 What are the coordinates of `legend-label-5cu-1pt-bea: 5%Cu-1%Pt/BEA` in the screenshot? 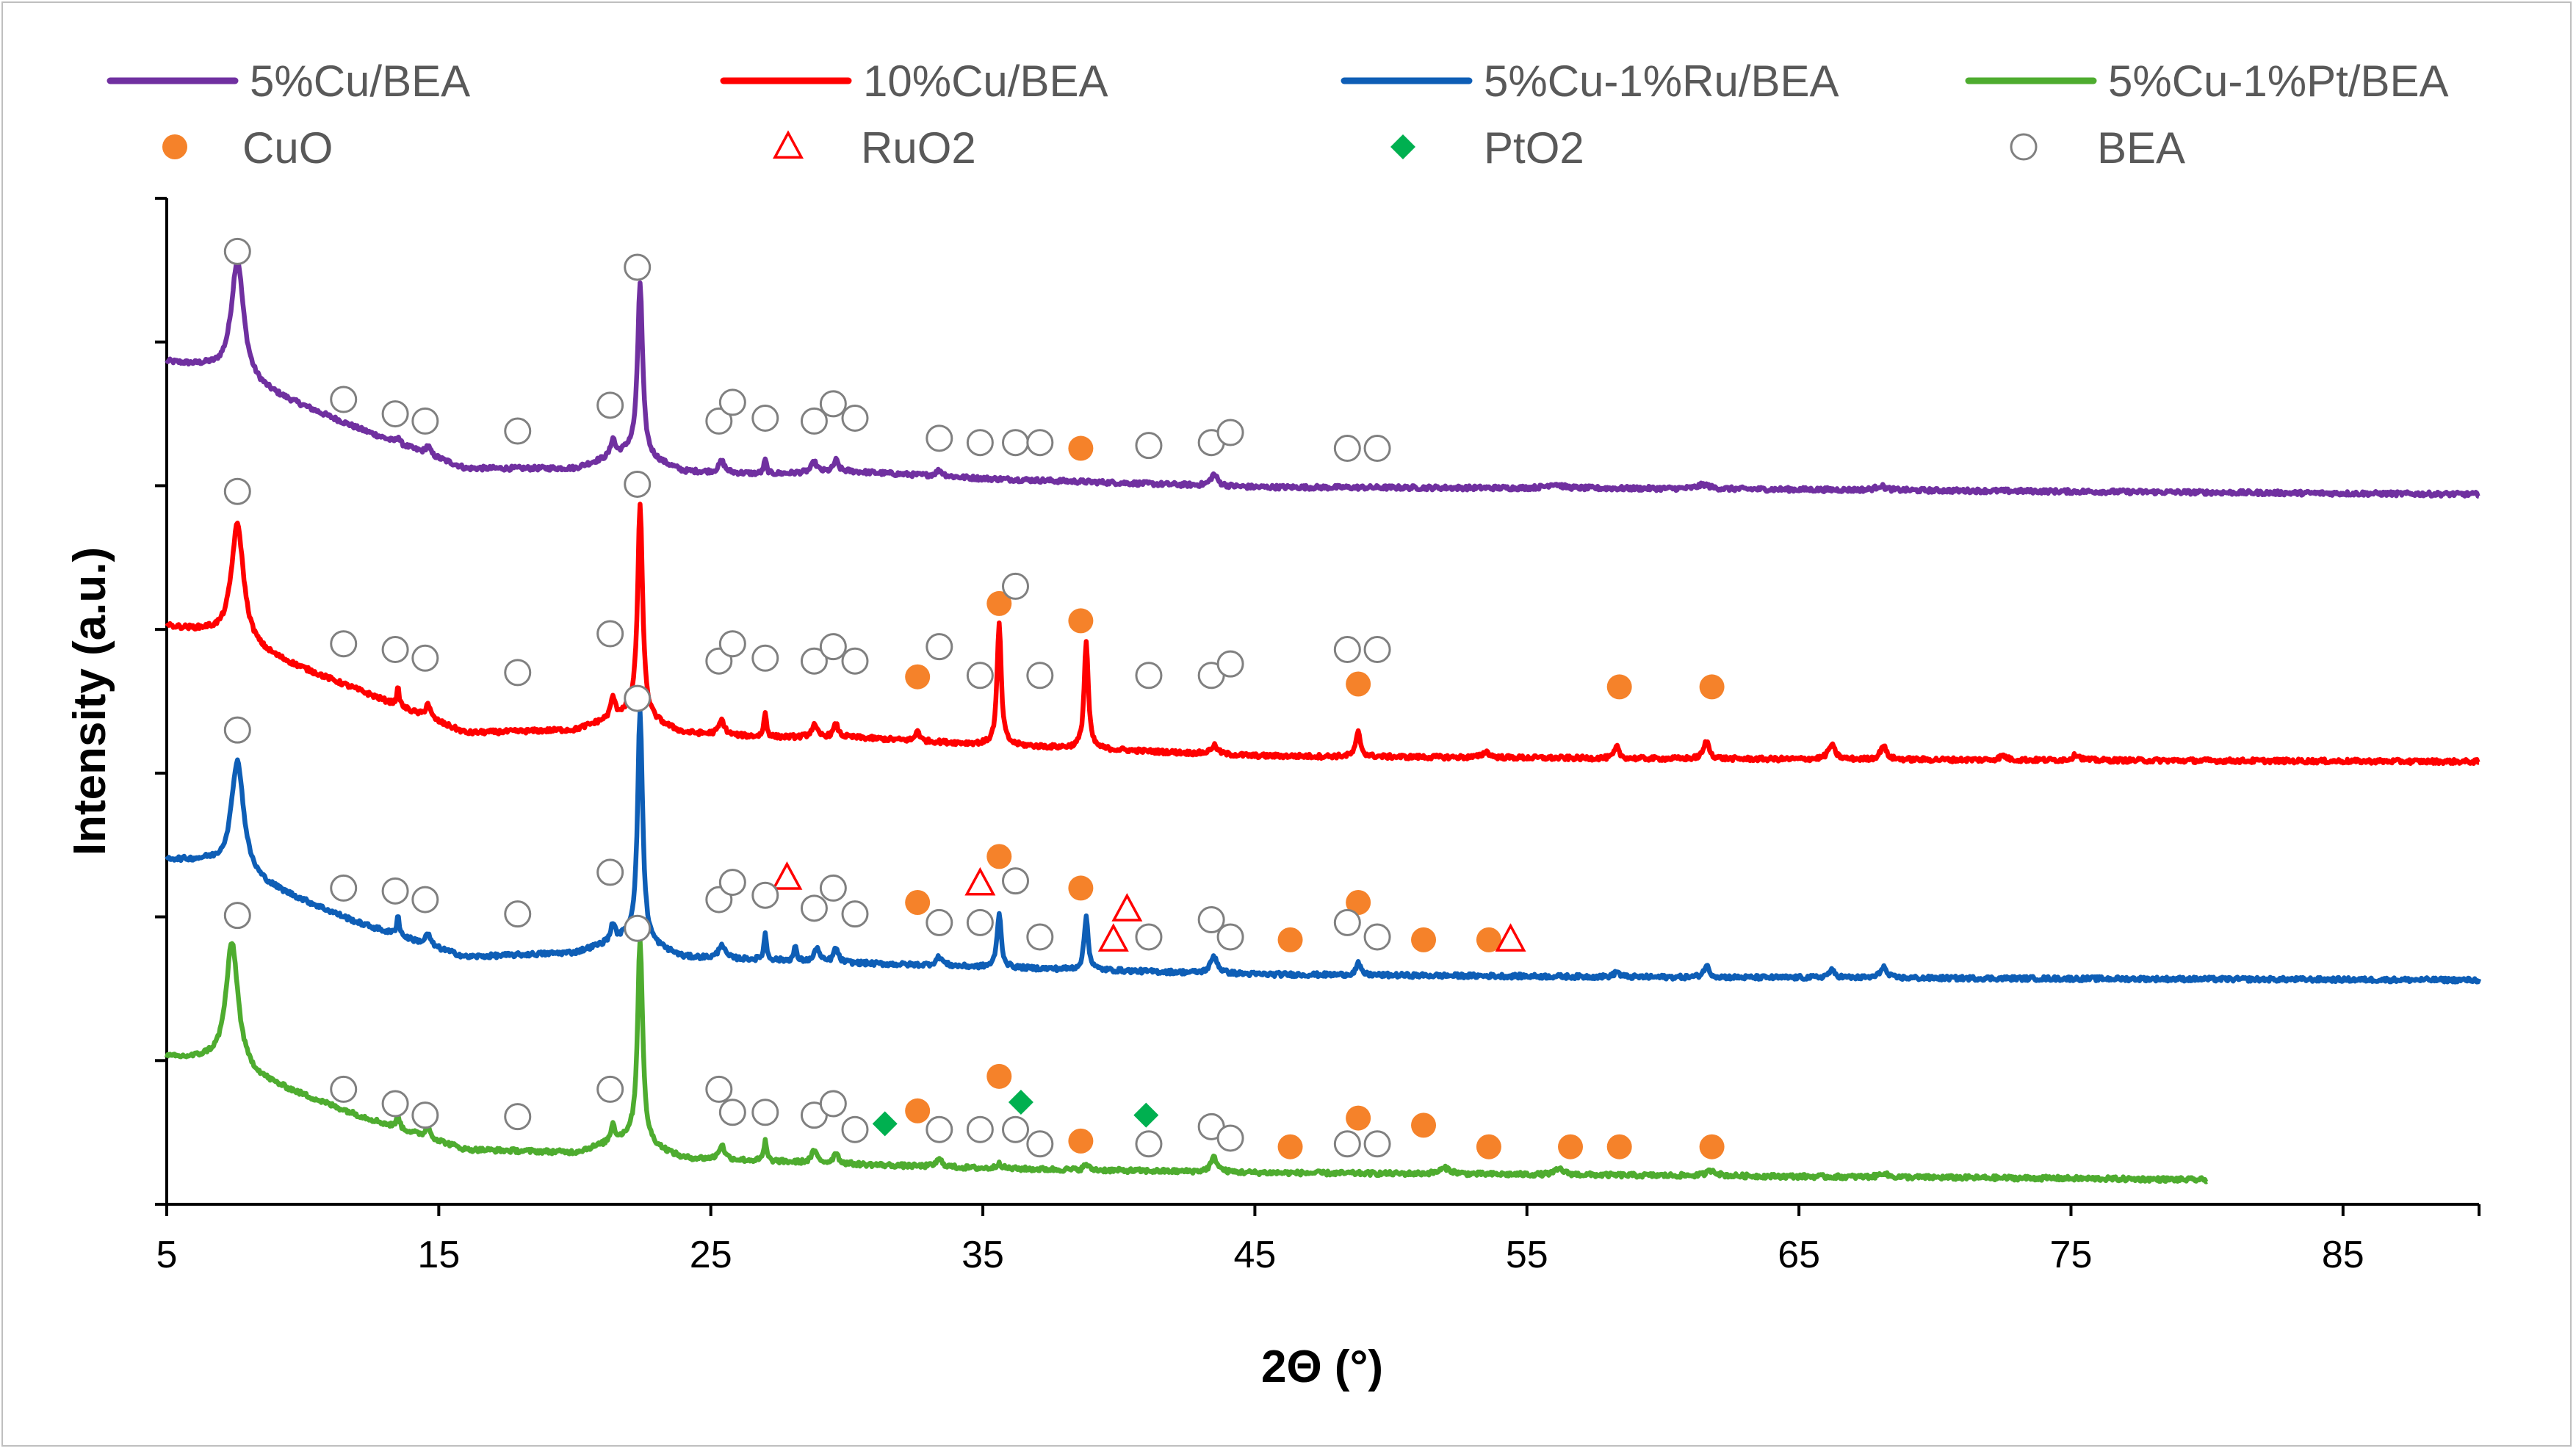 It's located at (2278, 81).